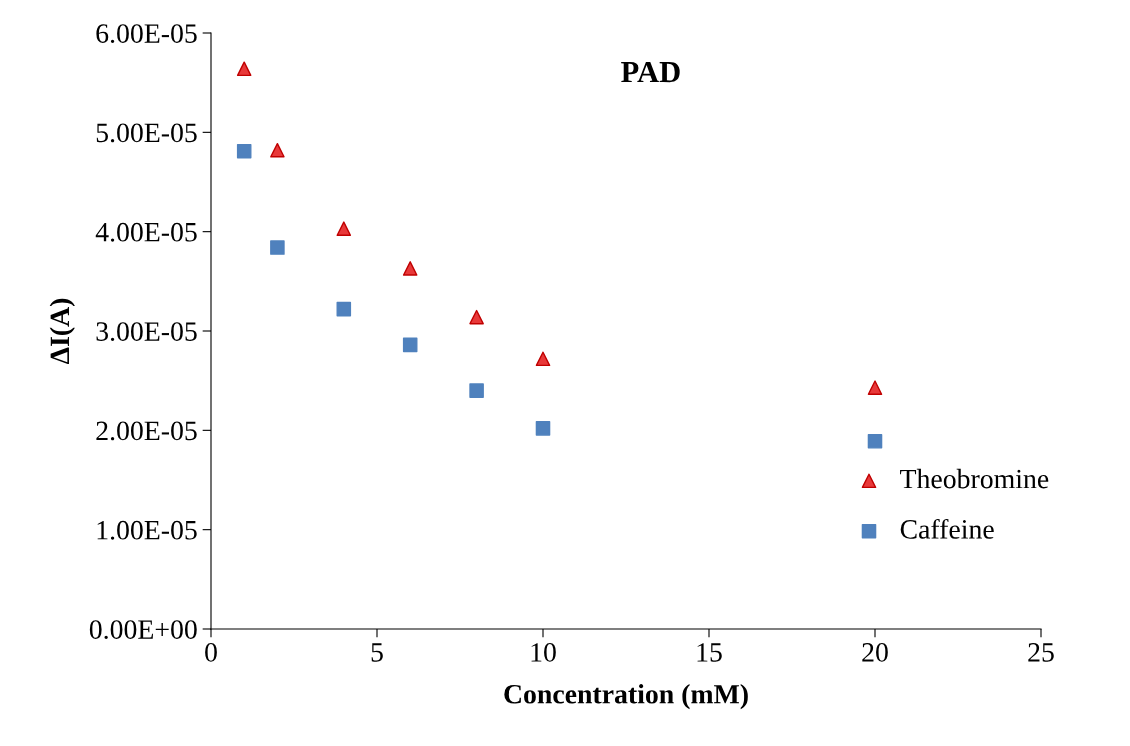  Describe the element at coordinates (146, 232) in the screenshot. I see `y-tick-label: 4.00E-05` at that location.